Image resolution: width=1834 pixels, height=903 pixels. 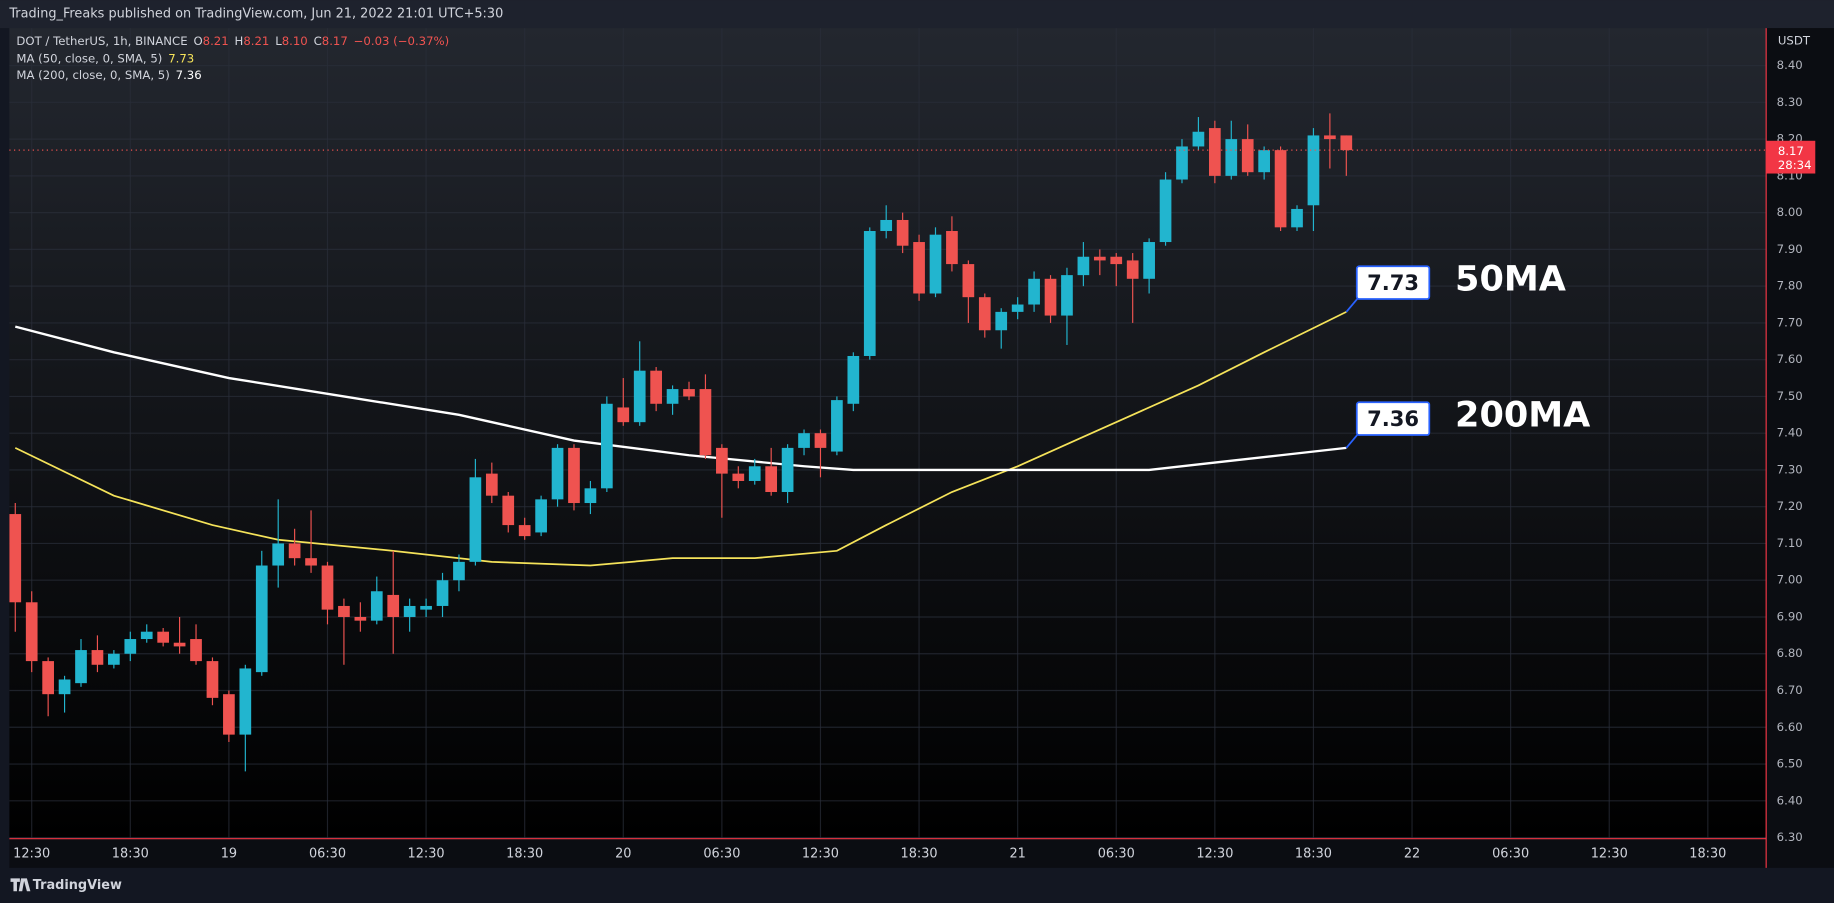 What do you see at coordinates (1790, 580) in the screenshot?
I see `y-tick-label: 7.00` at bounding box center [1790, 580].